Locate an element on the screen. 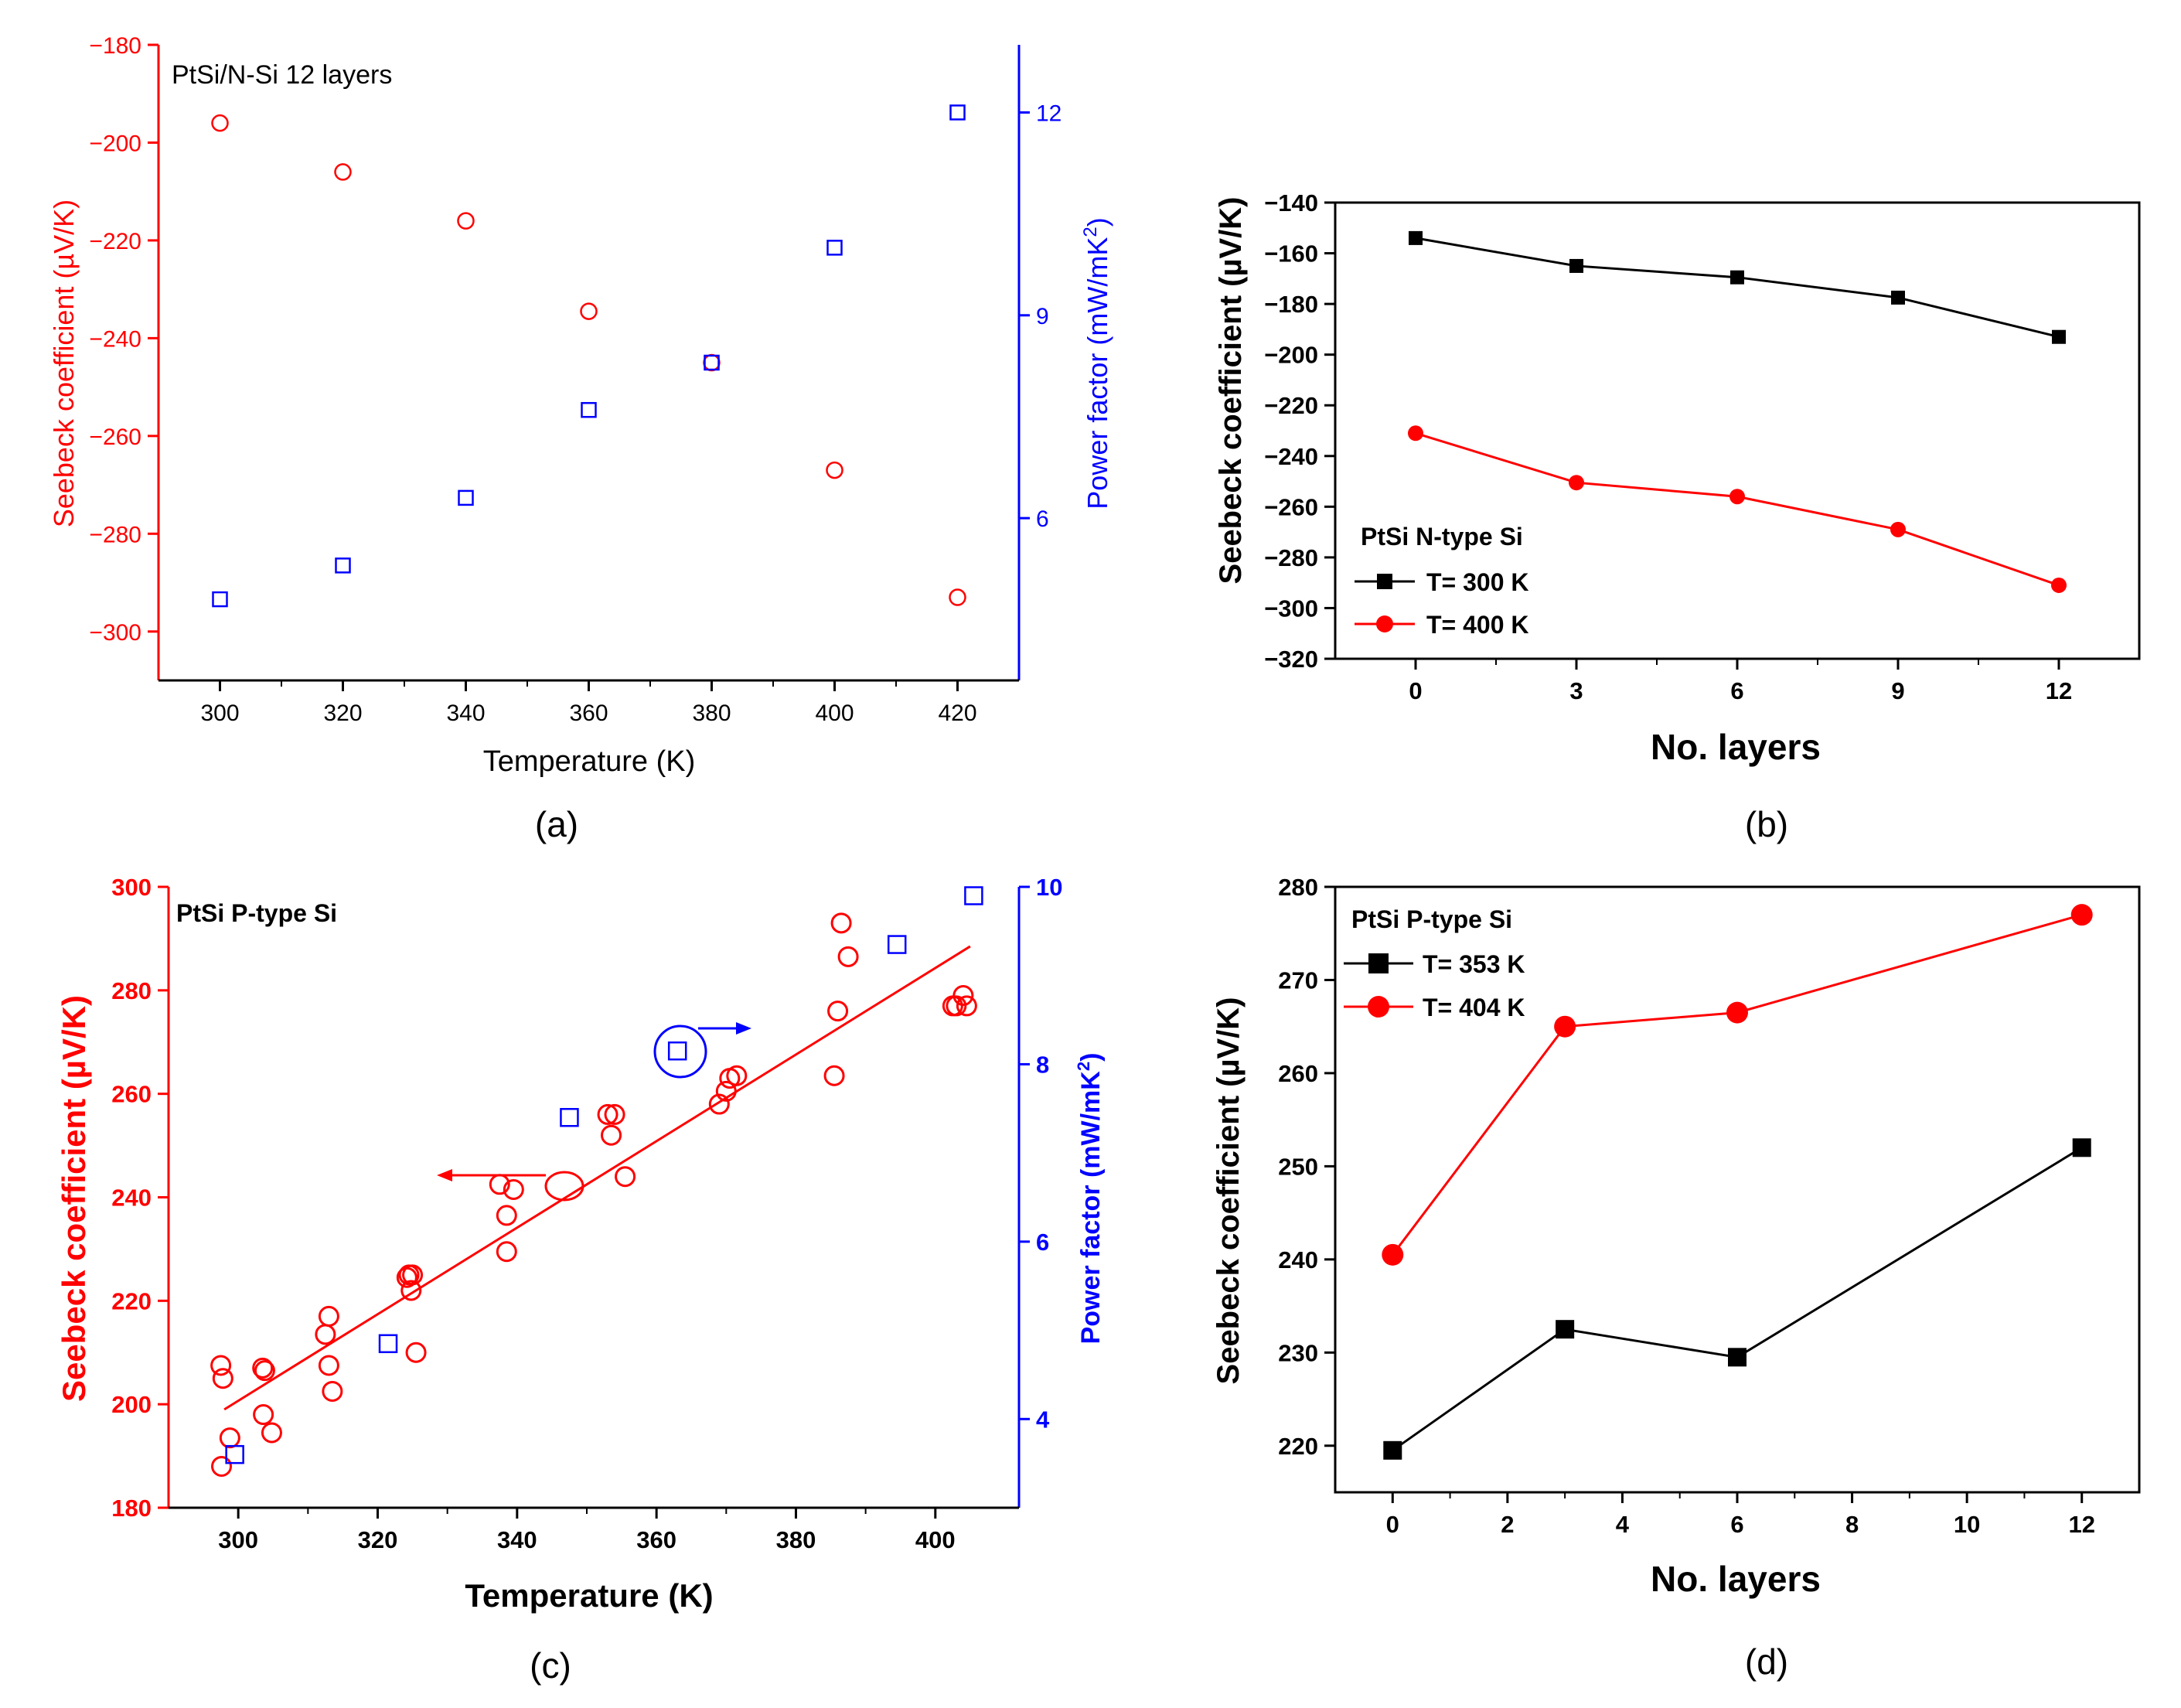 Image resolution: width=2181 pixels, height=1708 pixels. chart-c-y-ticks: 180 200 220 240 260 280 300 is located at coordinates (140, 1198).